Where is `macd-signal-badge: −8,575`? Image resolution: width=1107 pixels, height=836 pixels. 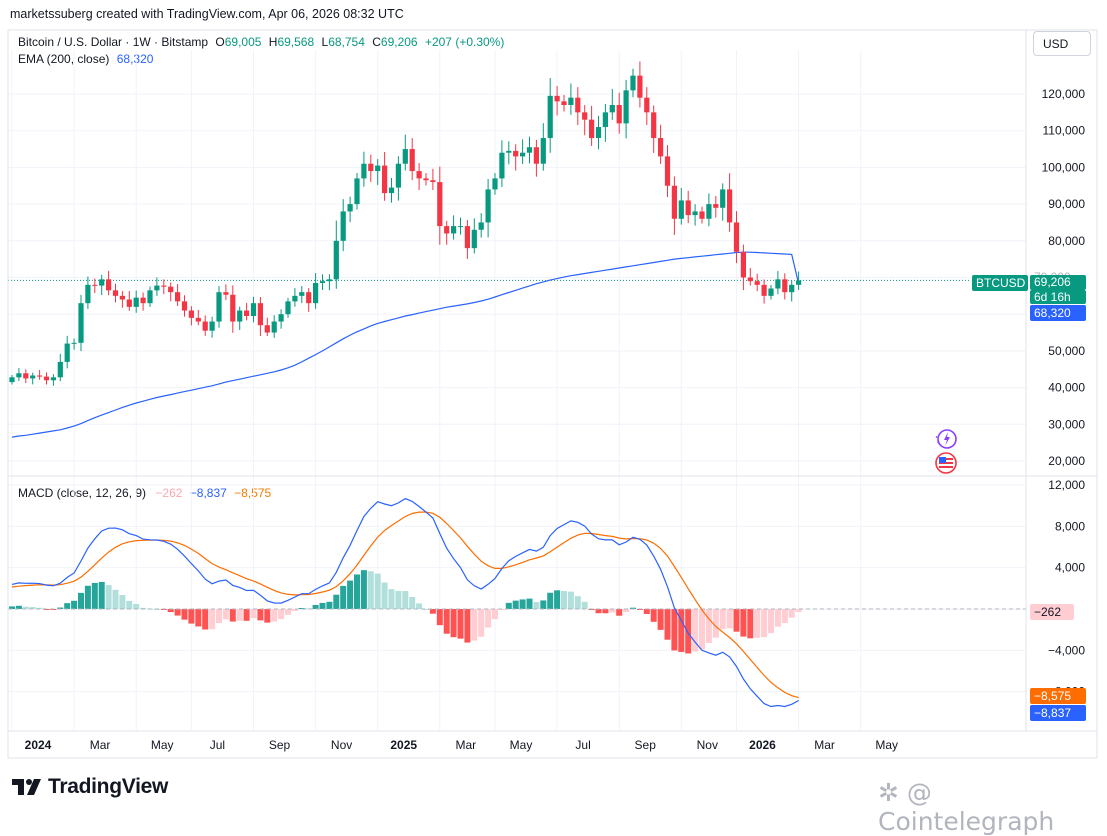 macd-signal-badge: −8,575 is located at coordinates (1058, 696).